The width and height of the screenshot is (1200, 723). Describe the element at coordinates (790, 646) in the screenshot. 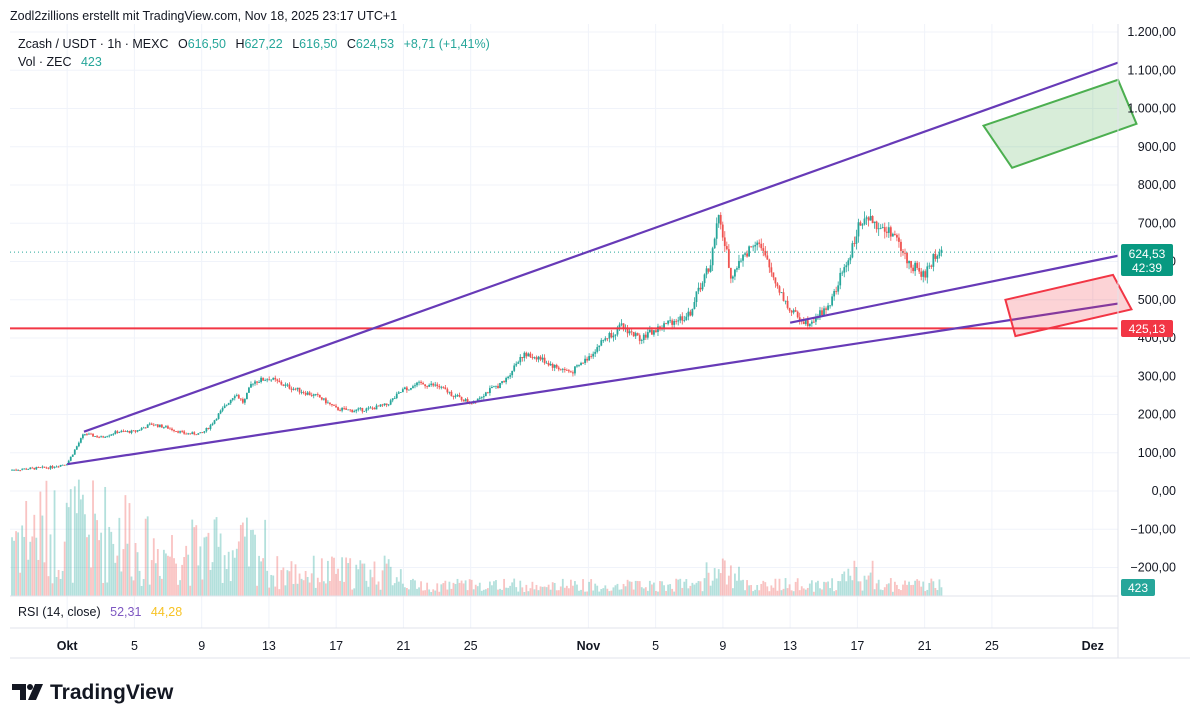

I see `x-tick-label: 13` at that location.